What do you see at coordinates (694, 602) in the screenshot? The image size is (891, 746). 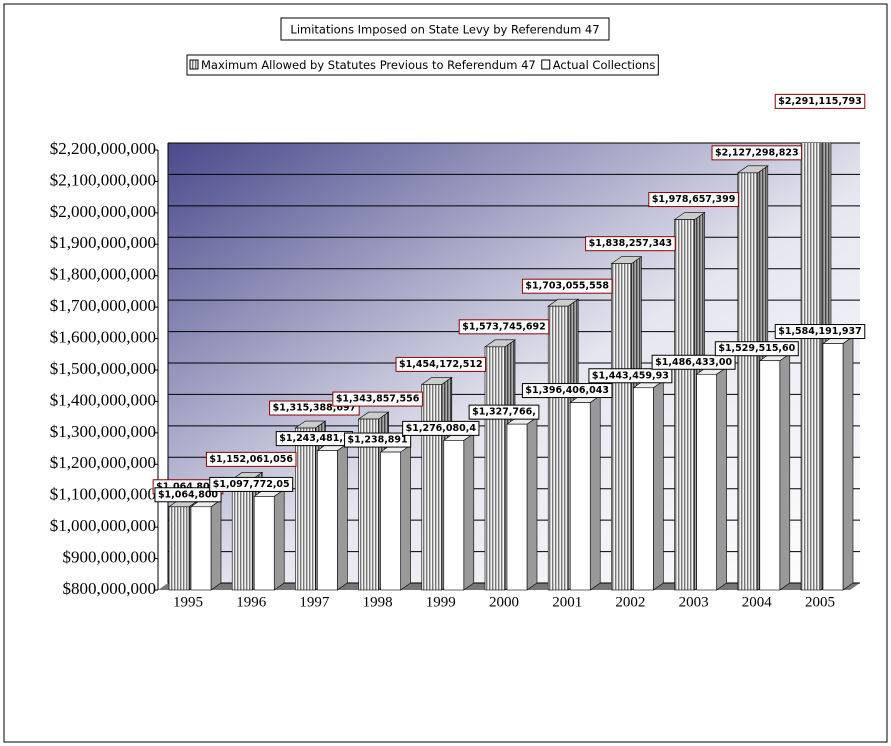 I see `x-tick-label: 2003` at bounding box center [694, 602].